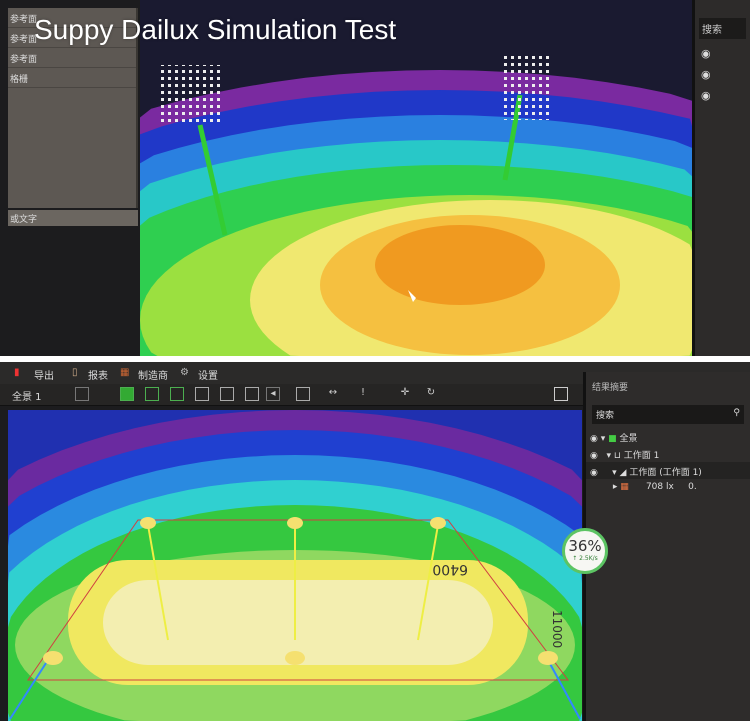 This screenshot has height=721, width=750. I want to click on manufacturer-button: 制造商, so click(153, 376).